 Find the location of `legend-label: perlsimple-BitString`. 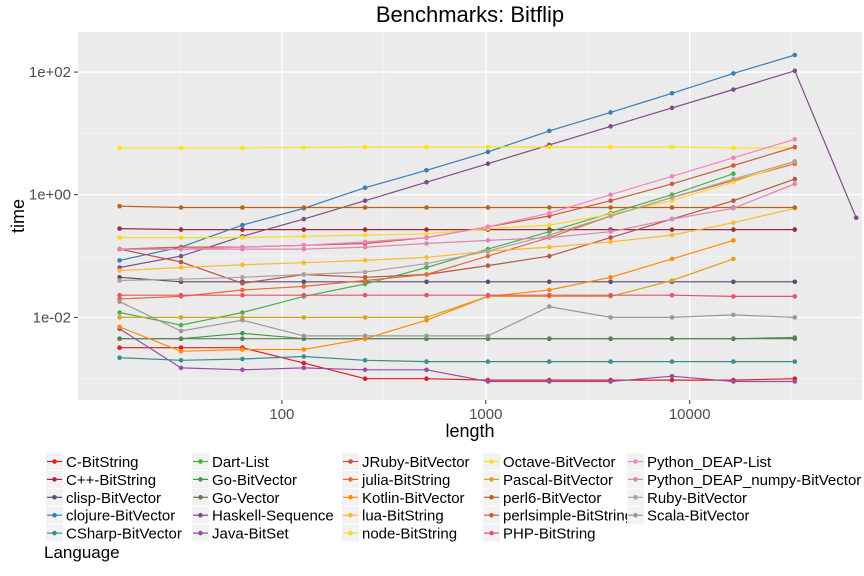

legend-label: perlsimple-BitString is located at coordinates (568, 516).